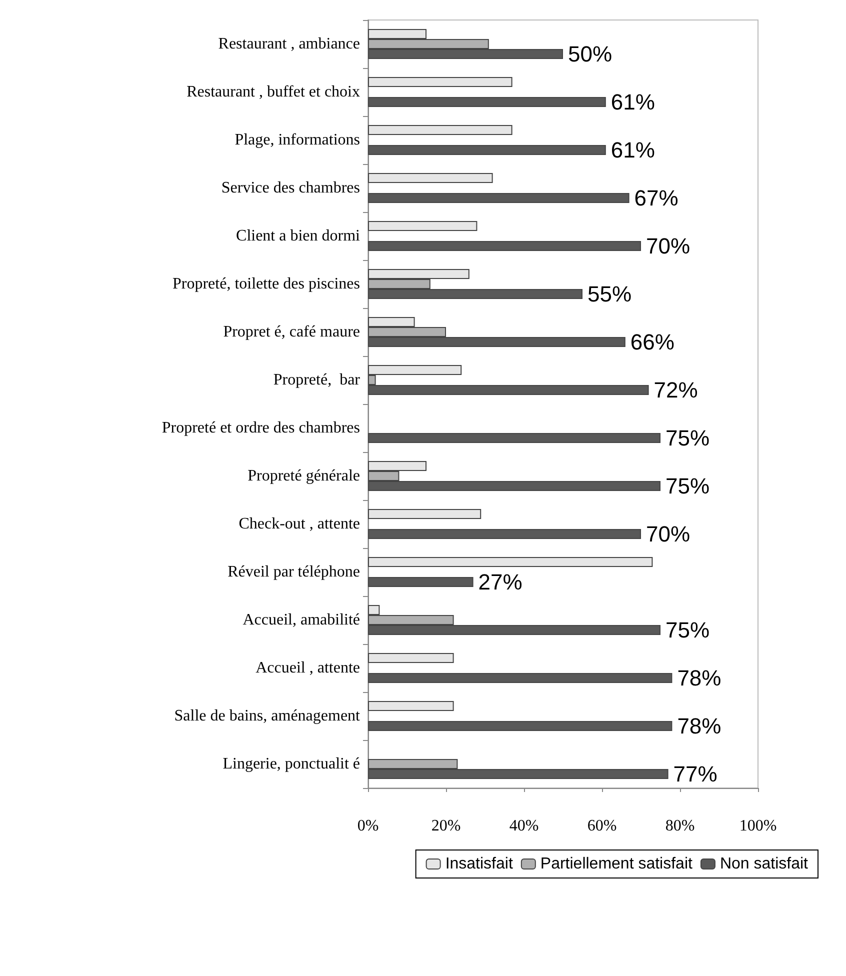 This screenshot has width=846, height=976. I want to click on x-tick-label: 40%, so click(524, 826).